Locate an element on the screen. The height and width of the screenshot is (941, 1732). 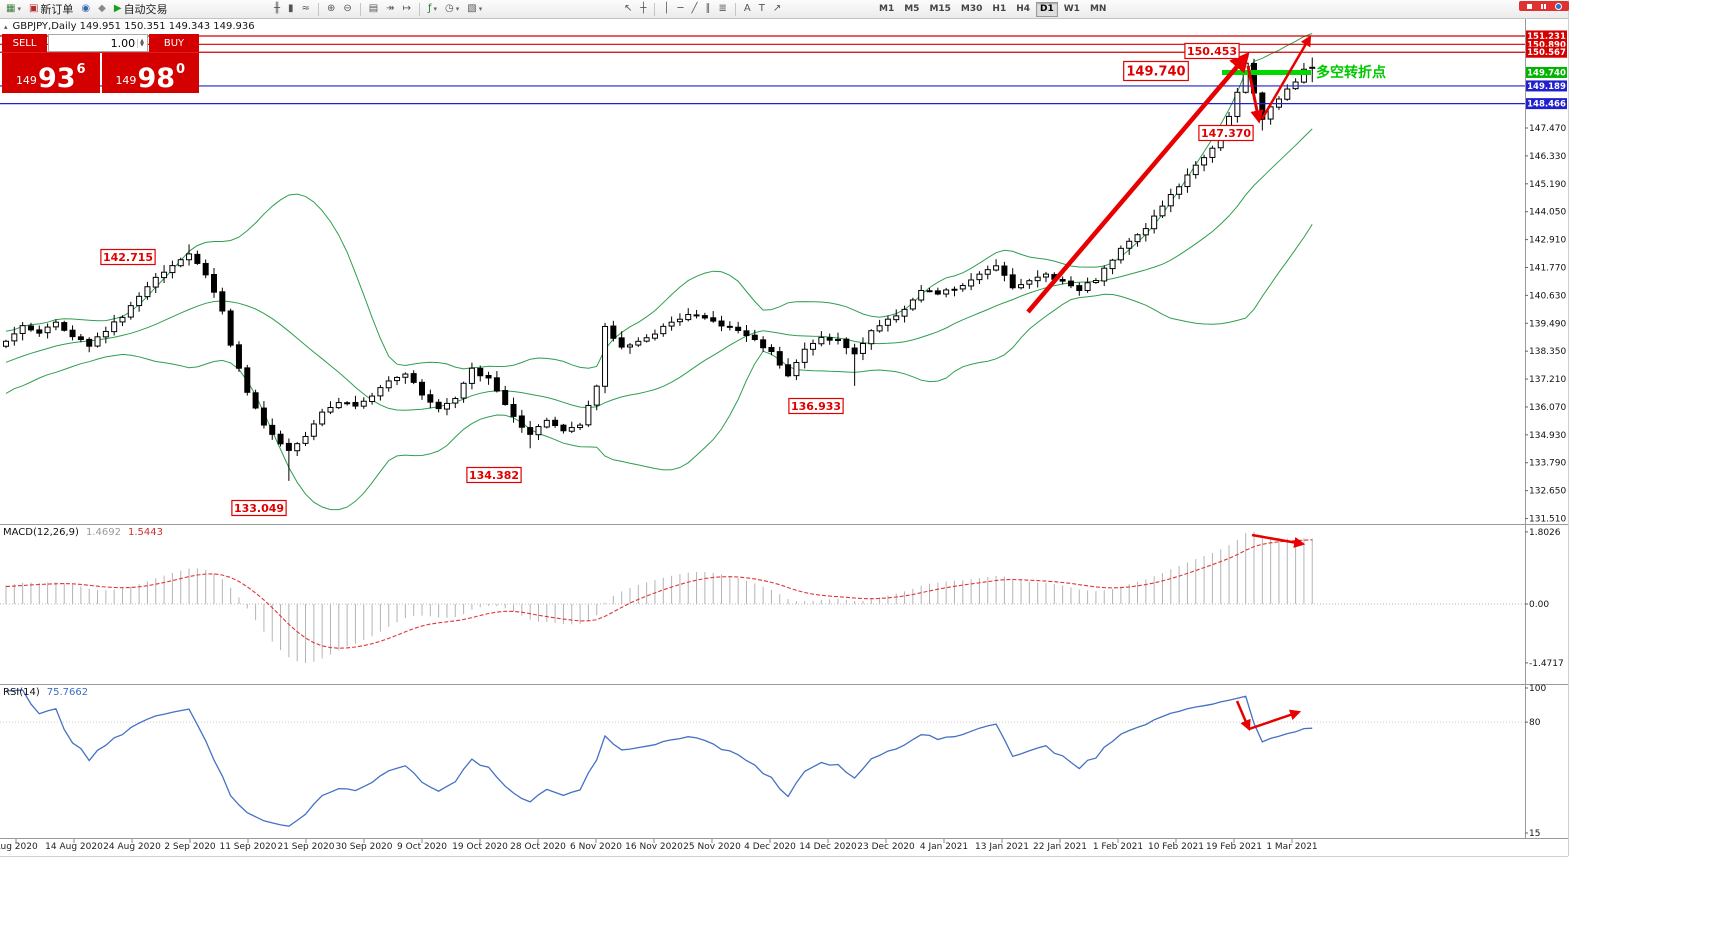
crosshair-button: ┼ is located at coordinates (643, 9).